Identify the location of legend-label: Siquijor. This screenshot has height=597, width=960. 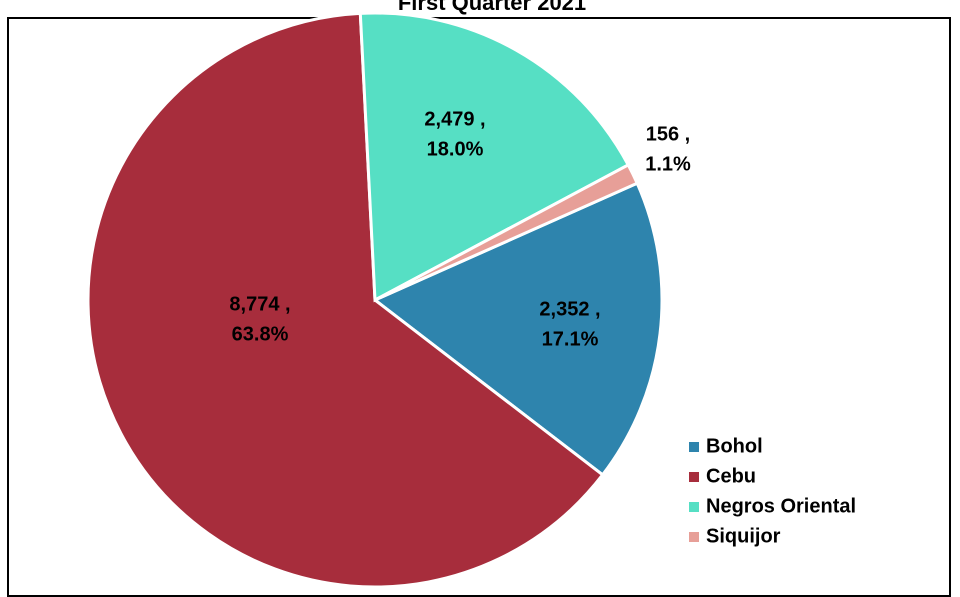
(743, 536).